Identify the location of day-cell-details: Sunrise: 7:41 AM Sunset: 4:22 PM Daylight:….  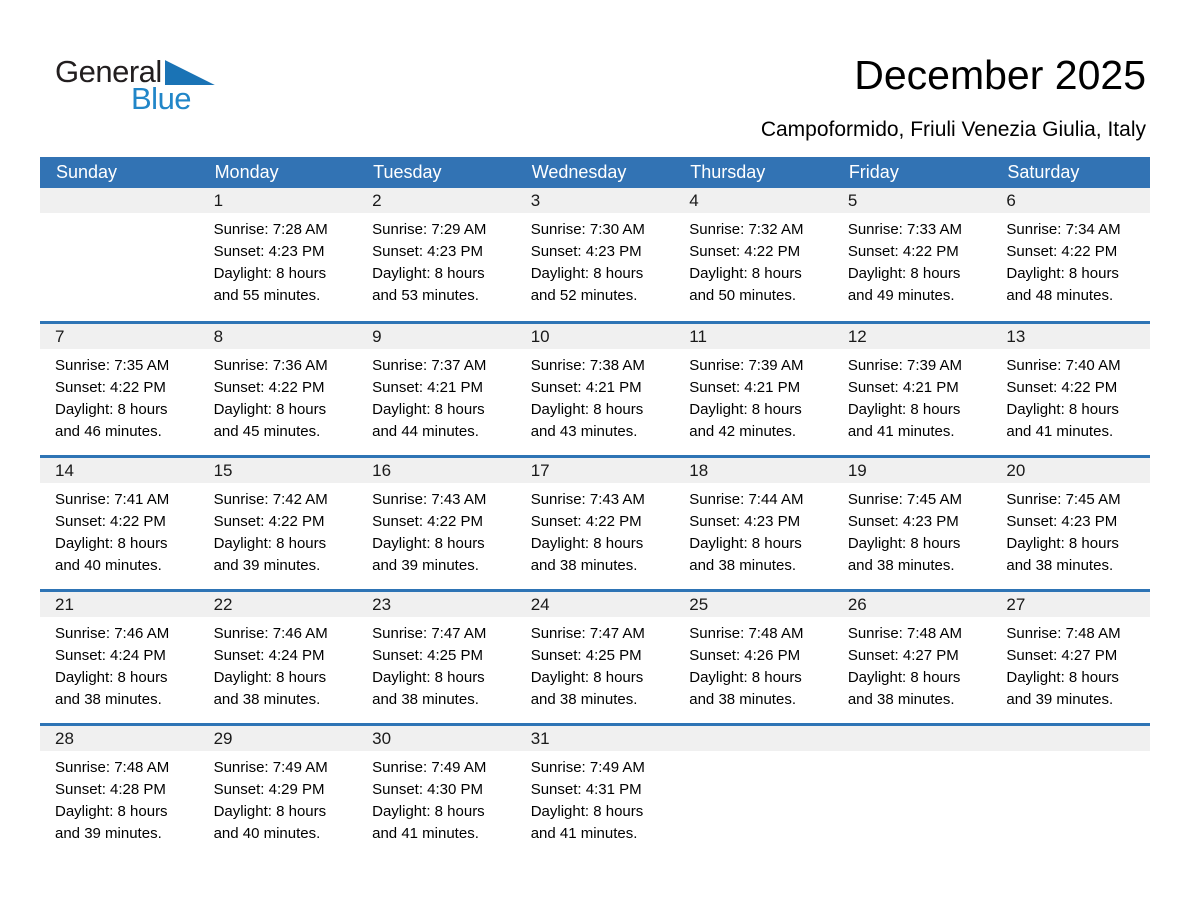
(119, 530).